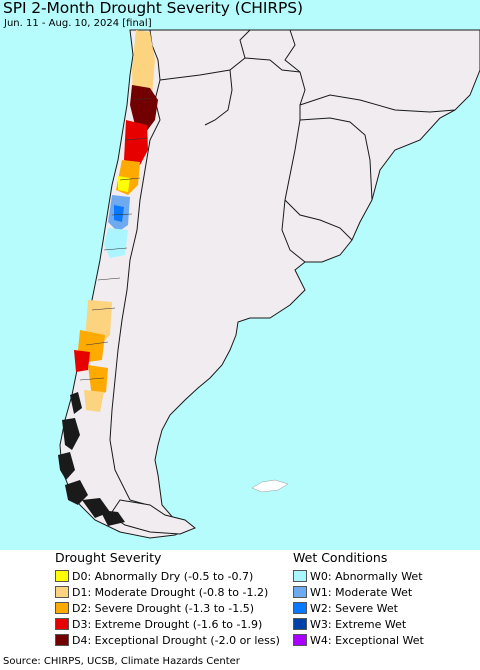 Image resolution: width=480 pixels, height=670 pixels. Describe the element at coordinates (300, 624) in the screenshot. I see `swatch-w3` at that location.